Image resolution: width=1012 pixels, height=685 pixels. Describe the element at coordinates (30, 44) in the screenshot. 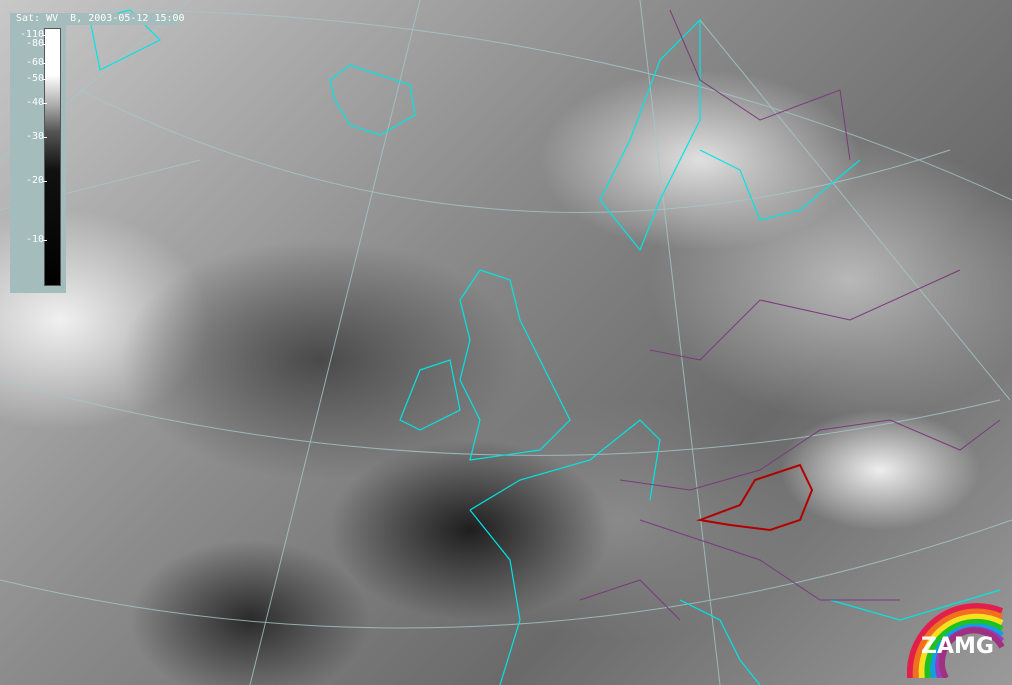

I see `scale-tick: -80` at that location.